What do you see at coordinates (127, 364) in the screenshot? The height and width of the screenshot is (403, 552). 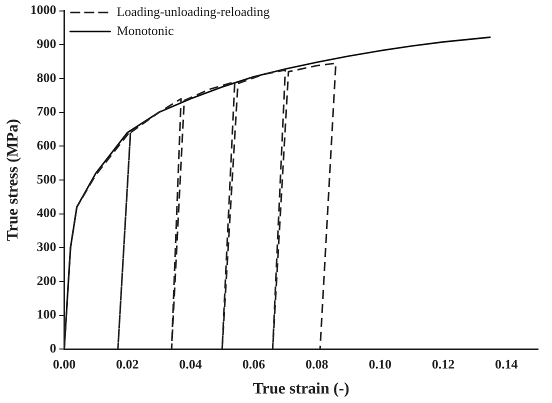 I see `x-tick-label: 0.02` at bounding box center [127, 364].